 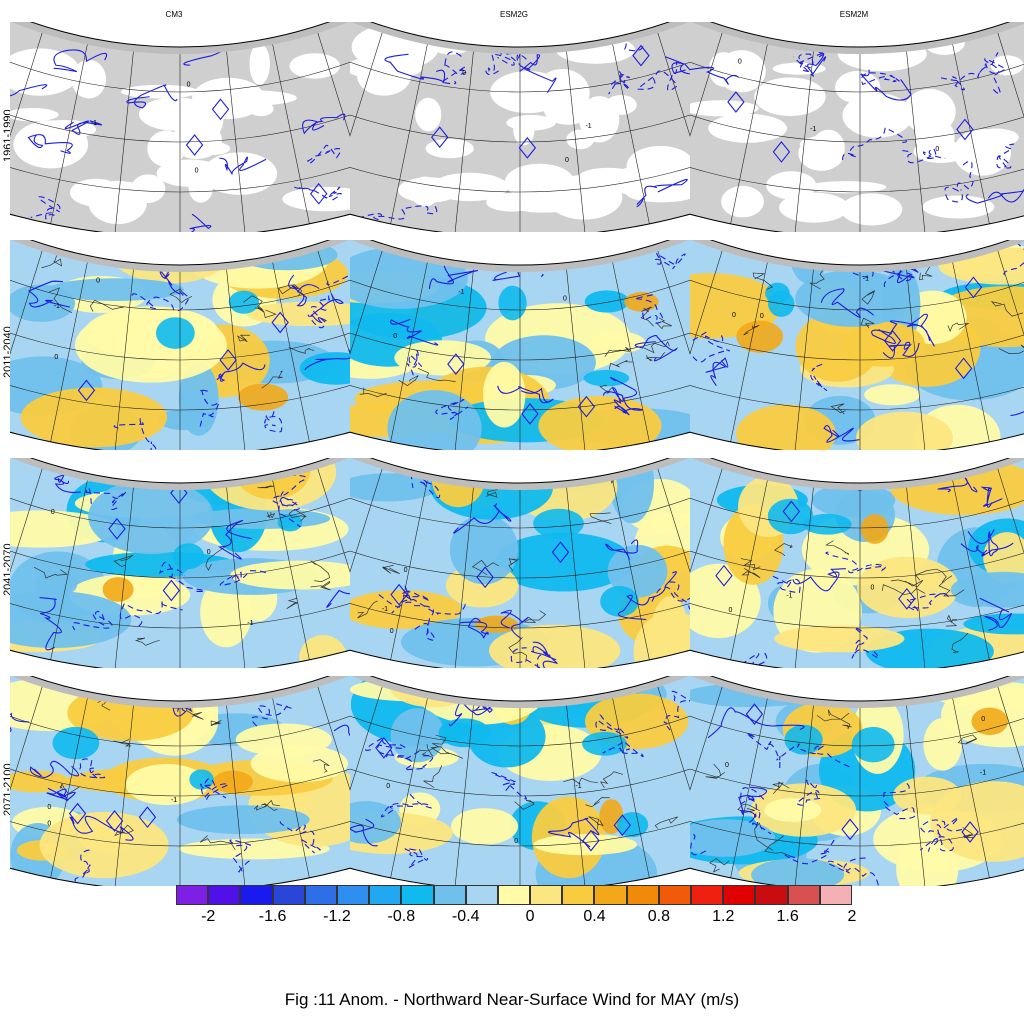 What do you see at coordinates (857, 692) in the screenshot?
I see `map-rim` at bounding box center [857, 692].